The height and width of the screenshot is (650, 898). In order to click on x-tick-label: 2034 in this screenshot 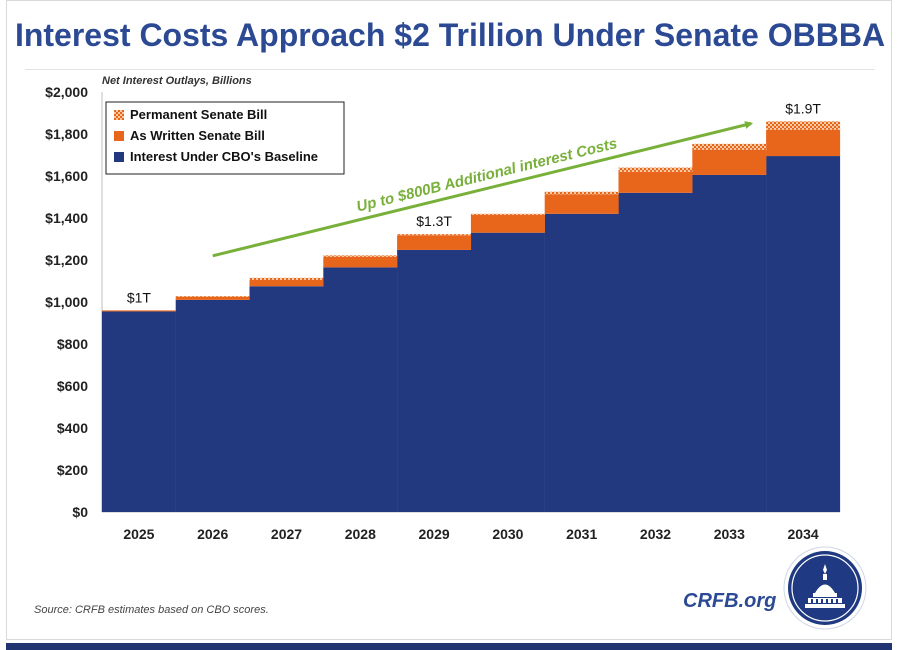, I will do `click(803, 534)`.